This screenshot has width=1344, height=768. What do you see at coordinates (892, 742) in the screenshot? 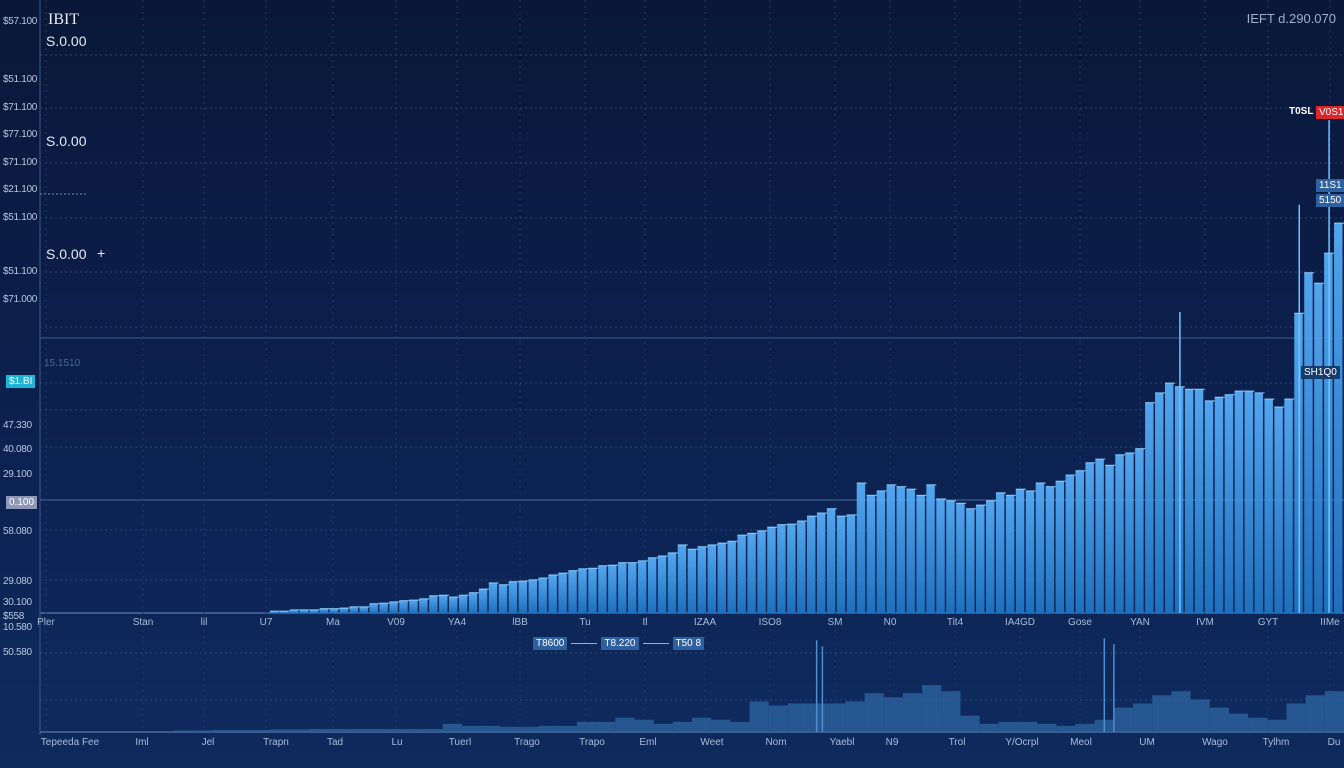
I see `volume-x-tick-label: N9` at bounding box center [892, 742].